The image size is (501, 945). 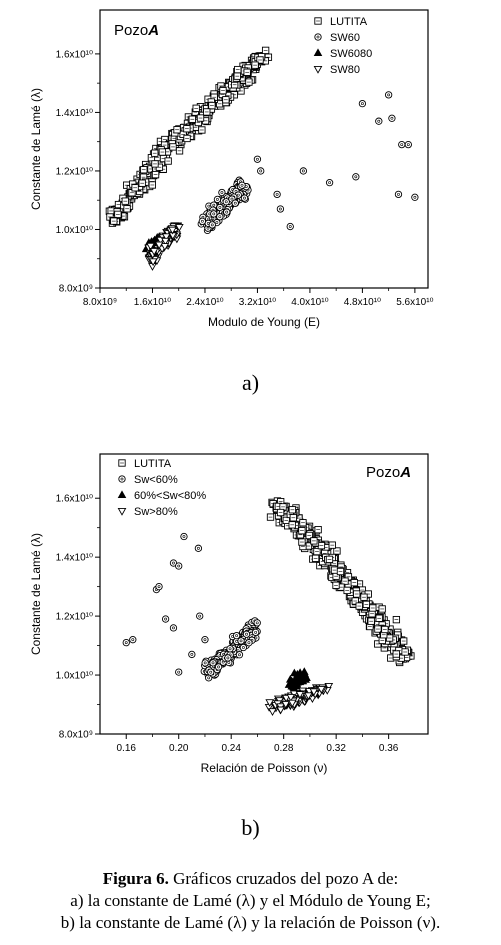 I want to click on legend-entry: Sw<60%, so click(x=156, y=480).